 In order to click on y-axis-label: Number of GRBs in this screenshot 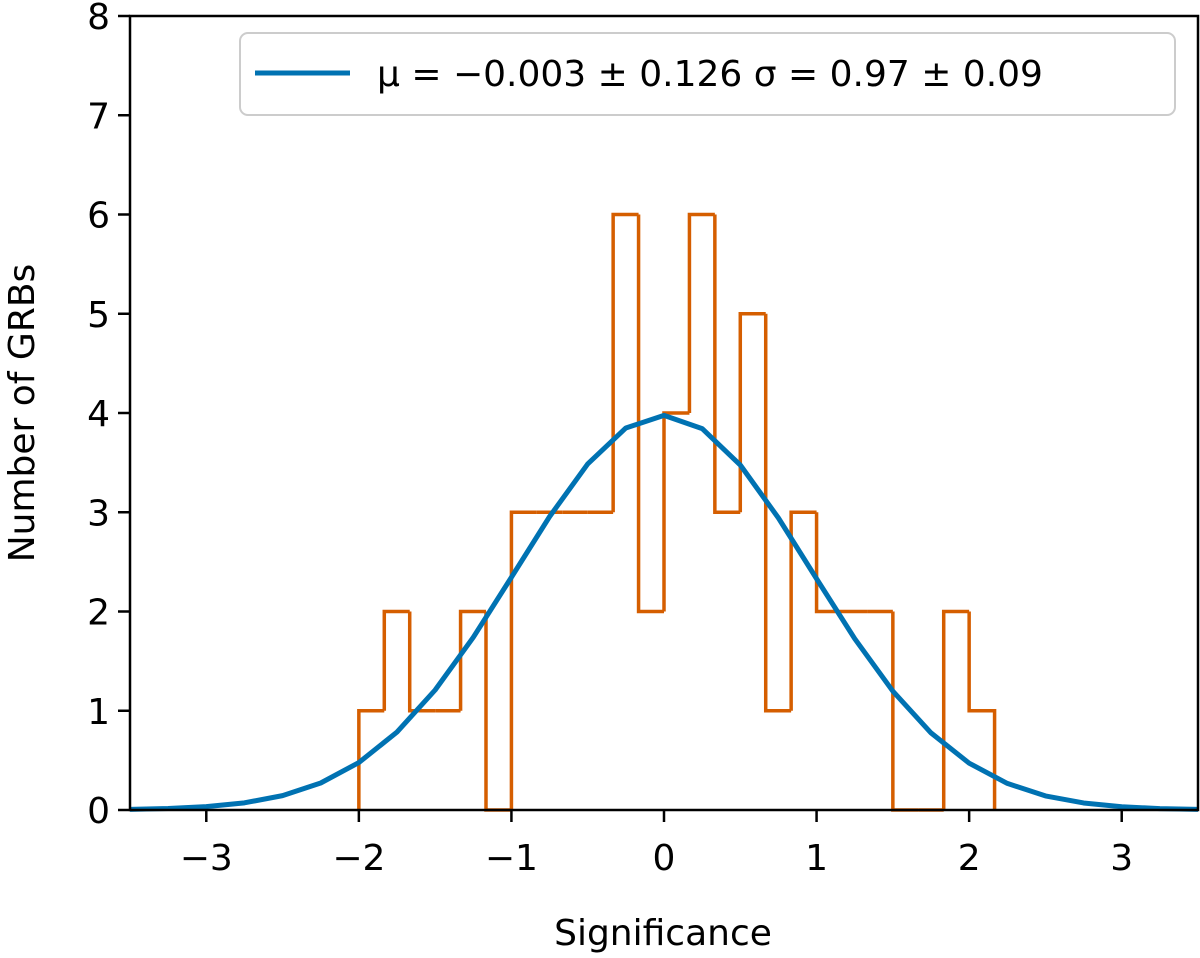, I will do `click(22, 413)`.